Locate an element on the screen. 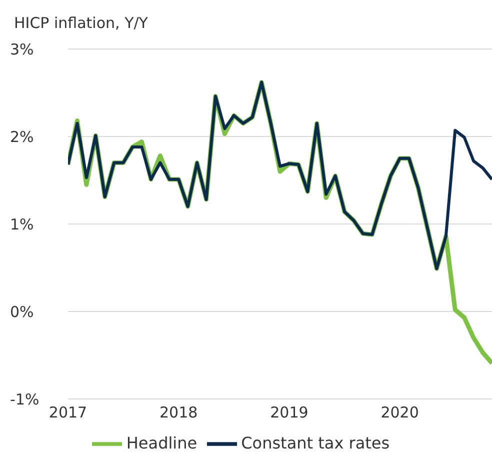  chart-title: HICP inflation, Y/Y is located at coordinates (81, 23).